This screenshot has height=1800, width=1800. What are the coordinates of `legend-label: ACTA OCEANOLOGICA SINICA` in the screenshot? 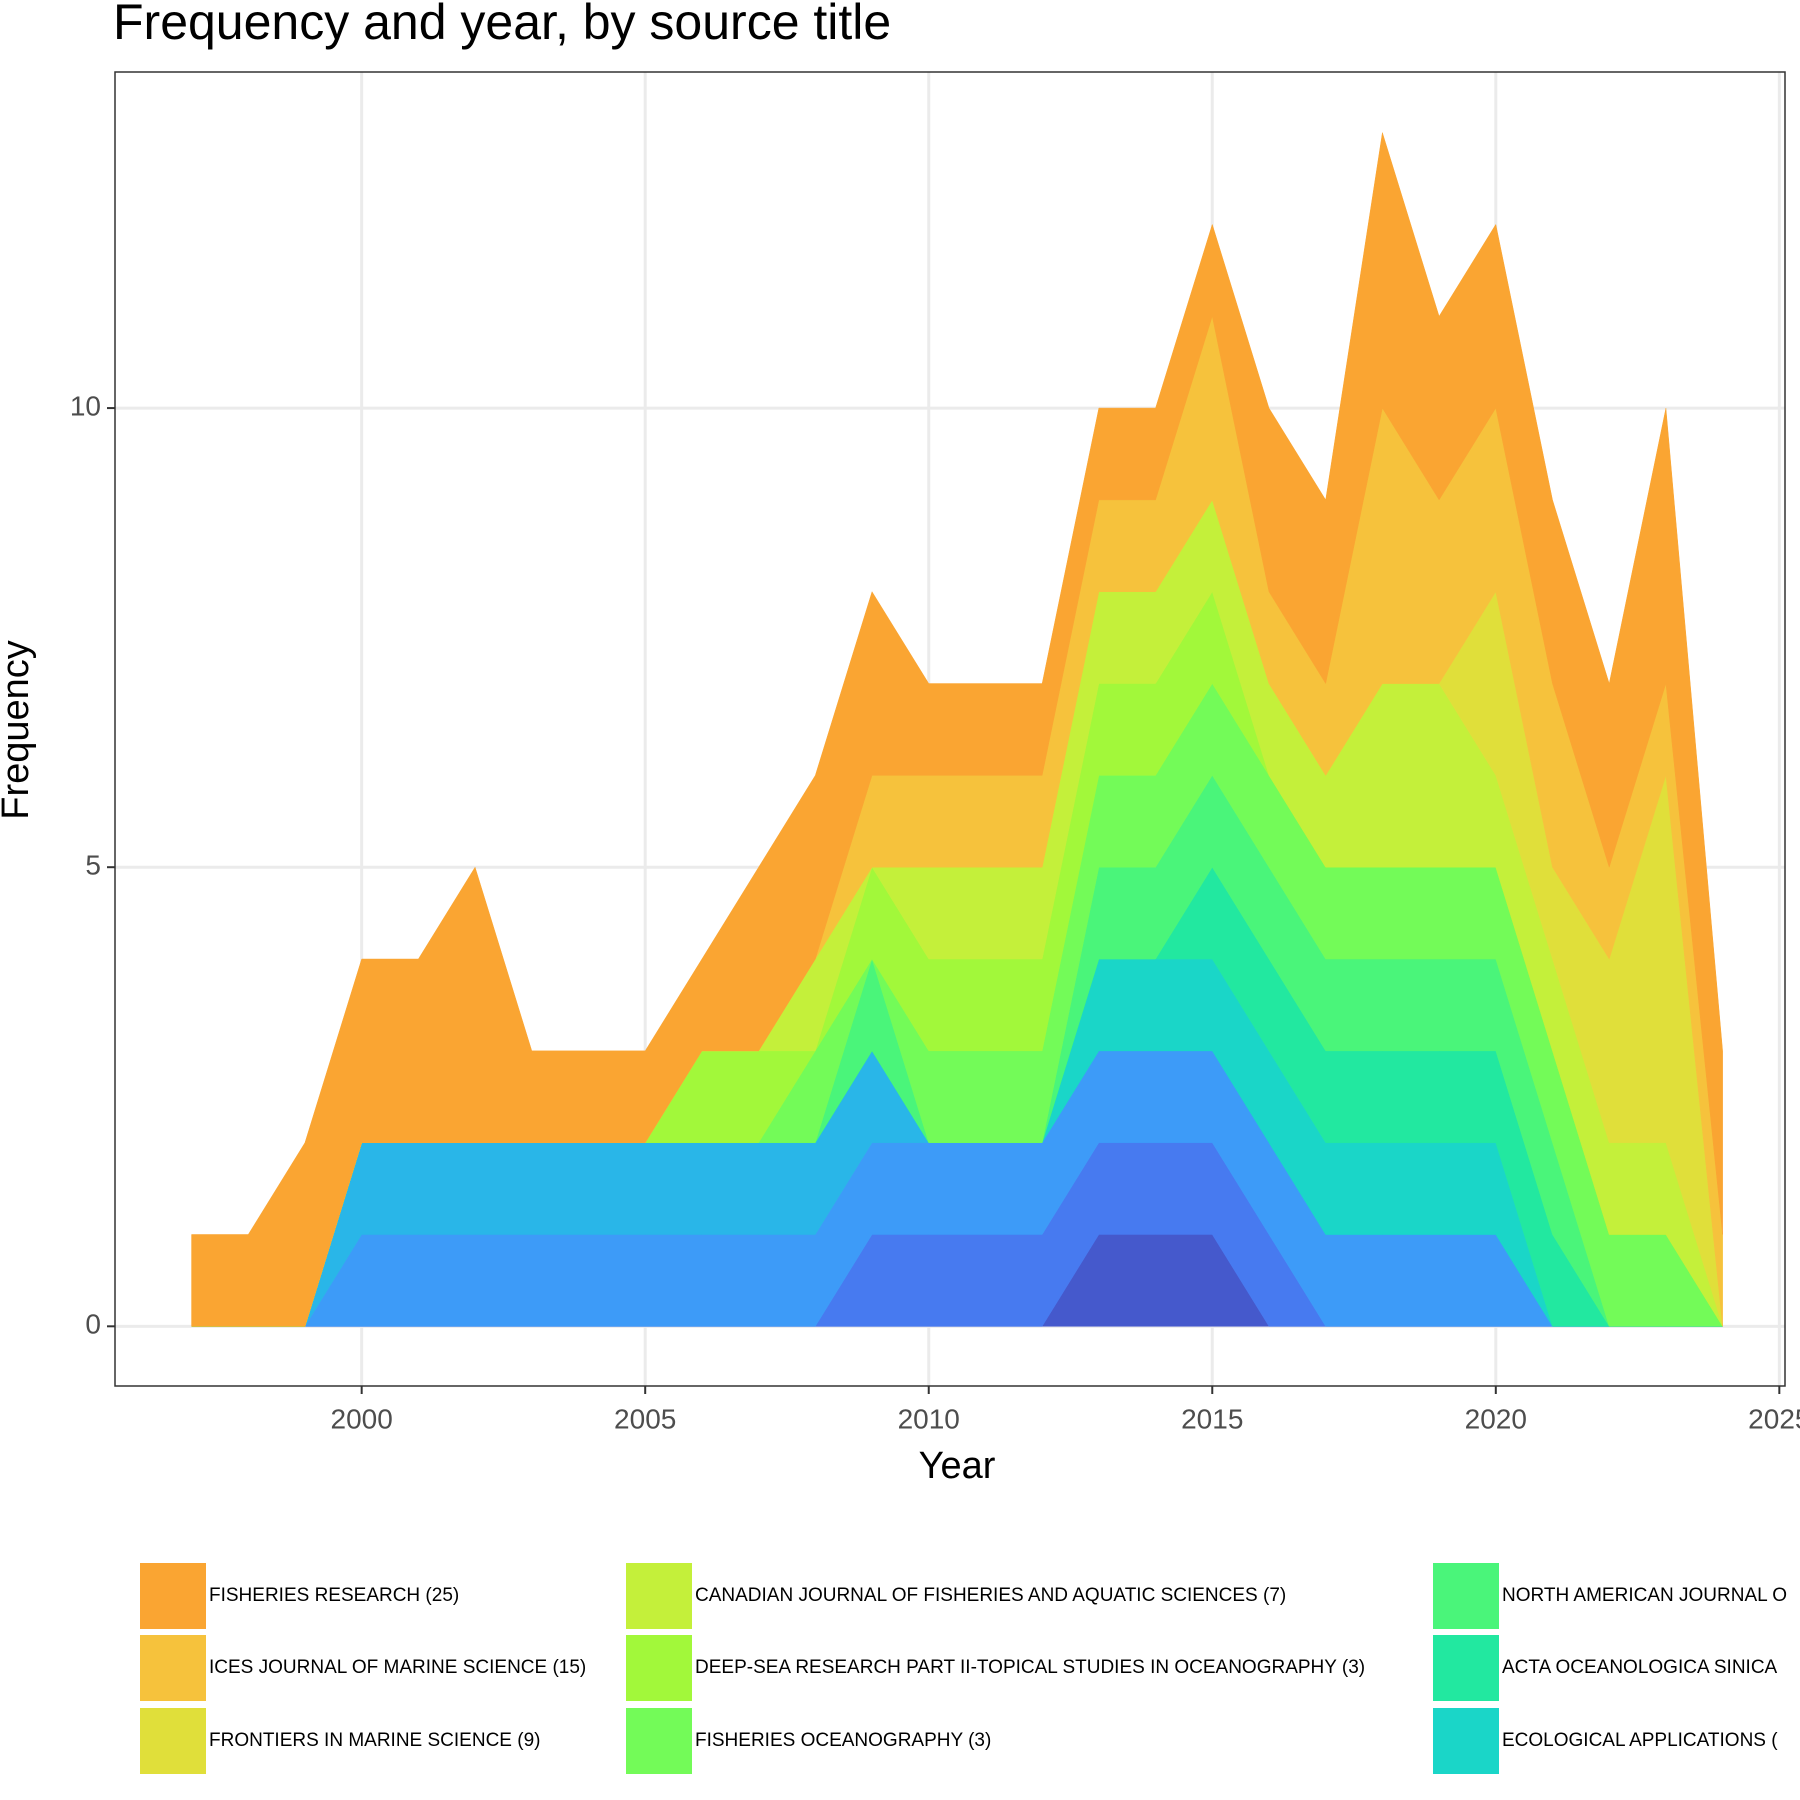 It's located at (1640, 1667).